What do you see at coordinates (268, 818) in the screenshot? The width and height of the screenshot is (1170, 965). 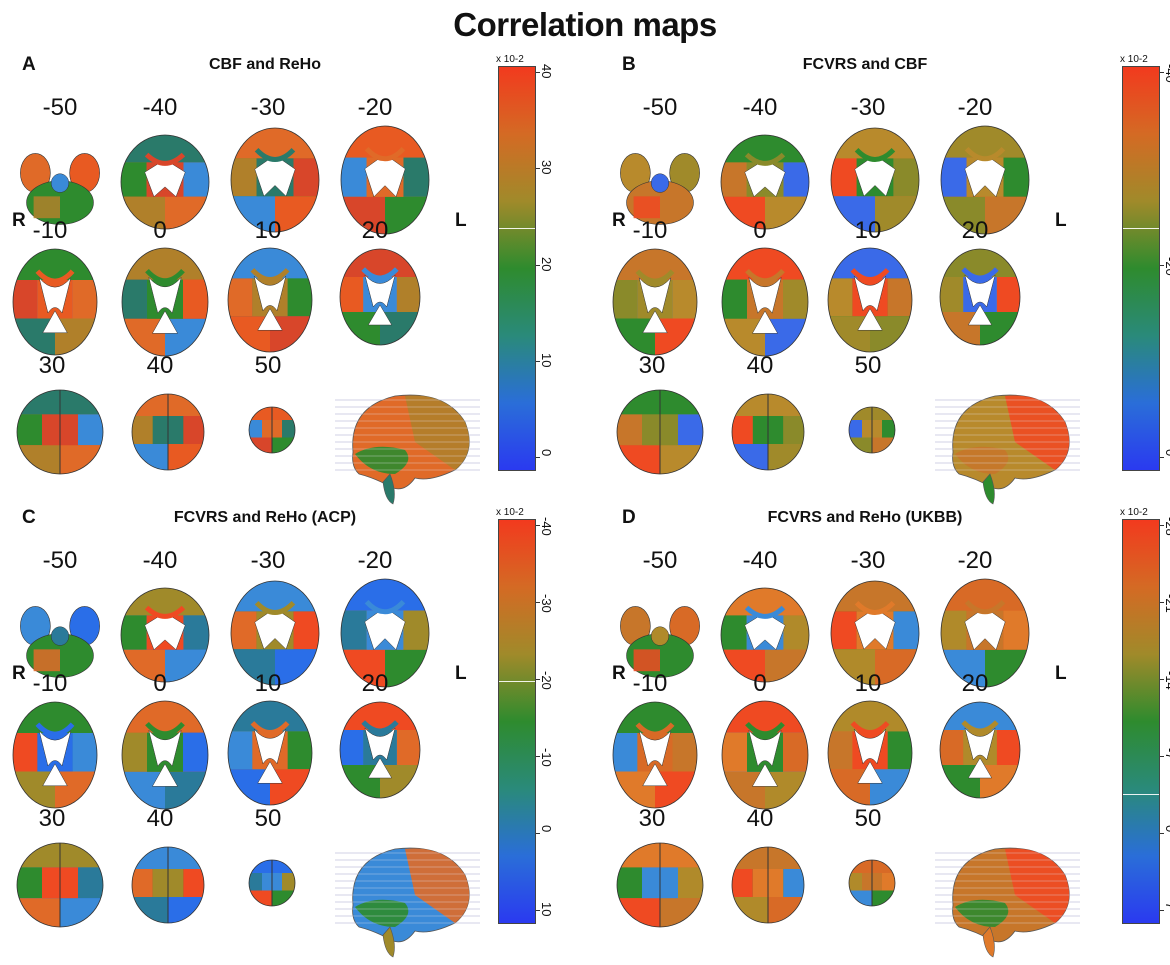 I see `slice-coordinate-label: 50` at bounding box center [268, 818].